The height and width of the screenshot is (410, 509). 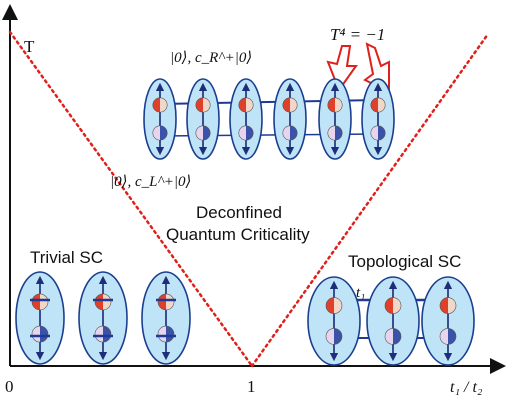 What do you see at coordinates (357, 34) in the screenshot?
I see `t4-relation-label: T⁴ = −1` at bounding box center [357, 34].